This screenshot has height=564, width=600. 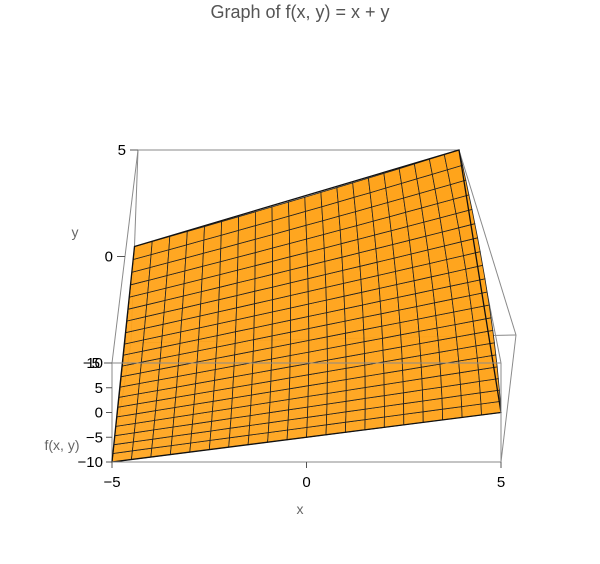 I want to click on x-tick-label: 5, so click(x=501, y=482).